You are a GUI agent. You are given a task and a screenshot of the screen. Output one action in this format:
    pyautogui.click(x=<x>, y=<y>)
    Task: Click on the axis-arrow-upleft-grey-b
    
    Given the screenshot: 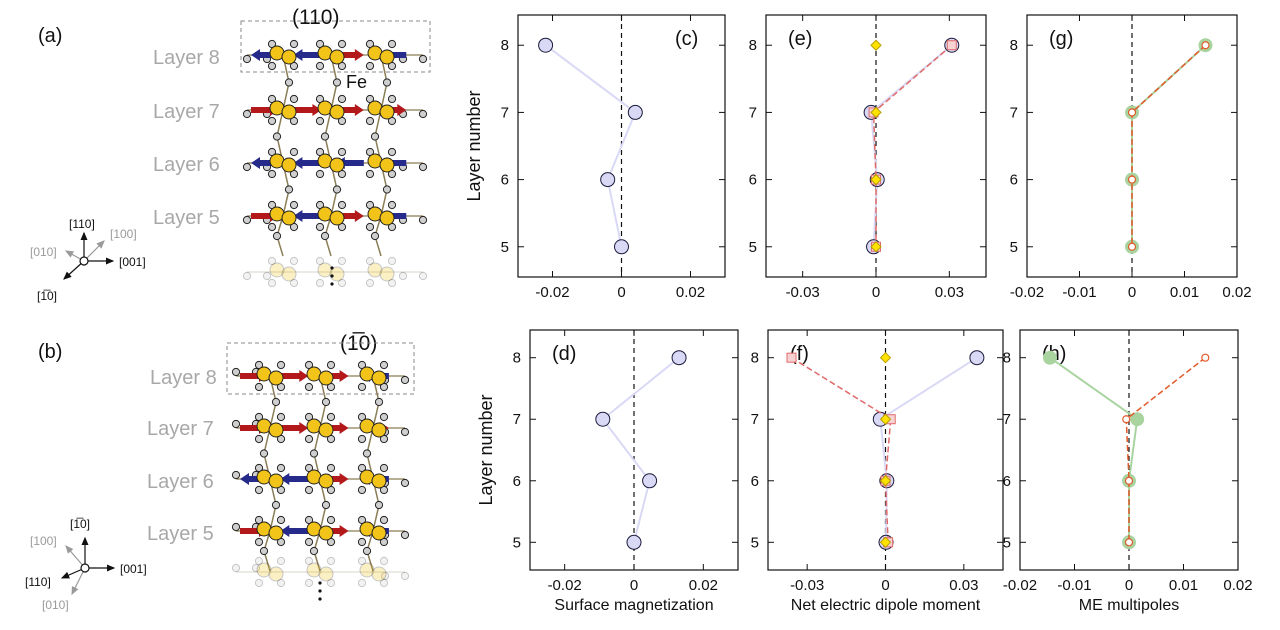 What is the action you would take?
    pyautogui.click(x=75, y=557)
    